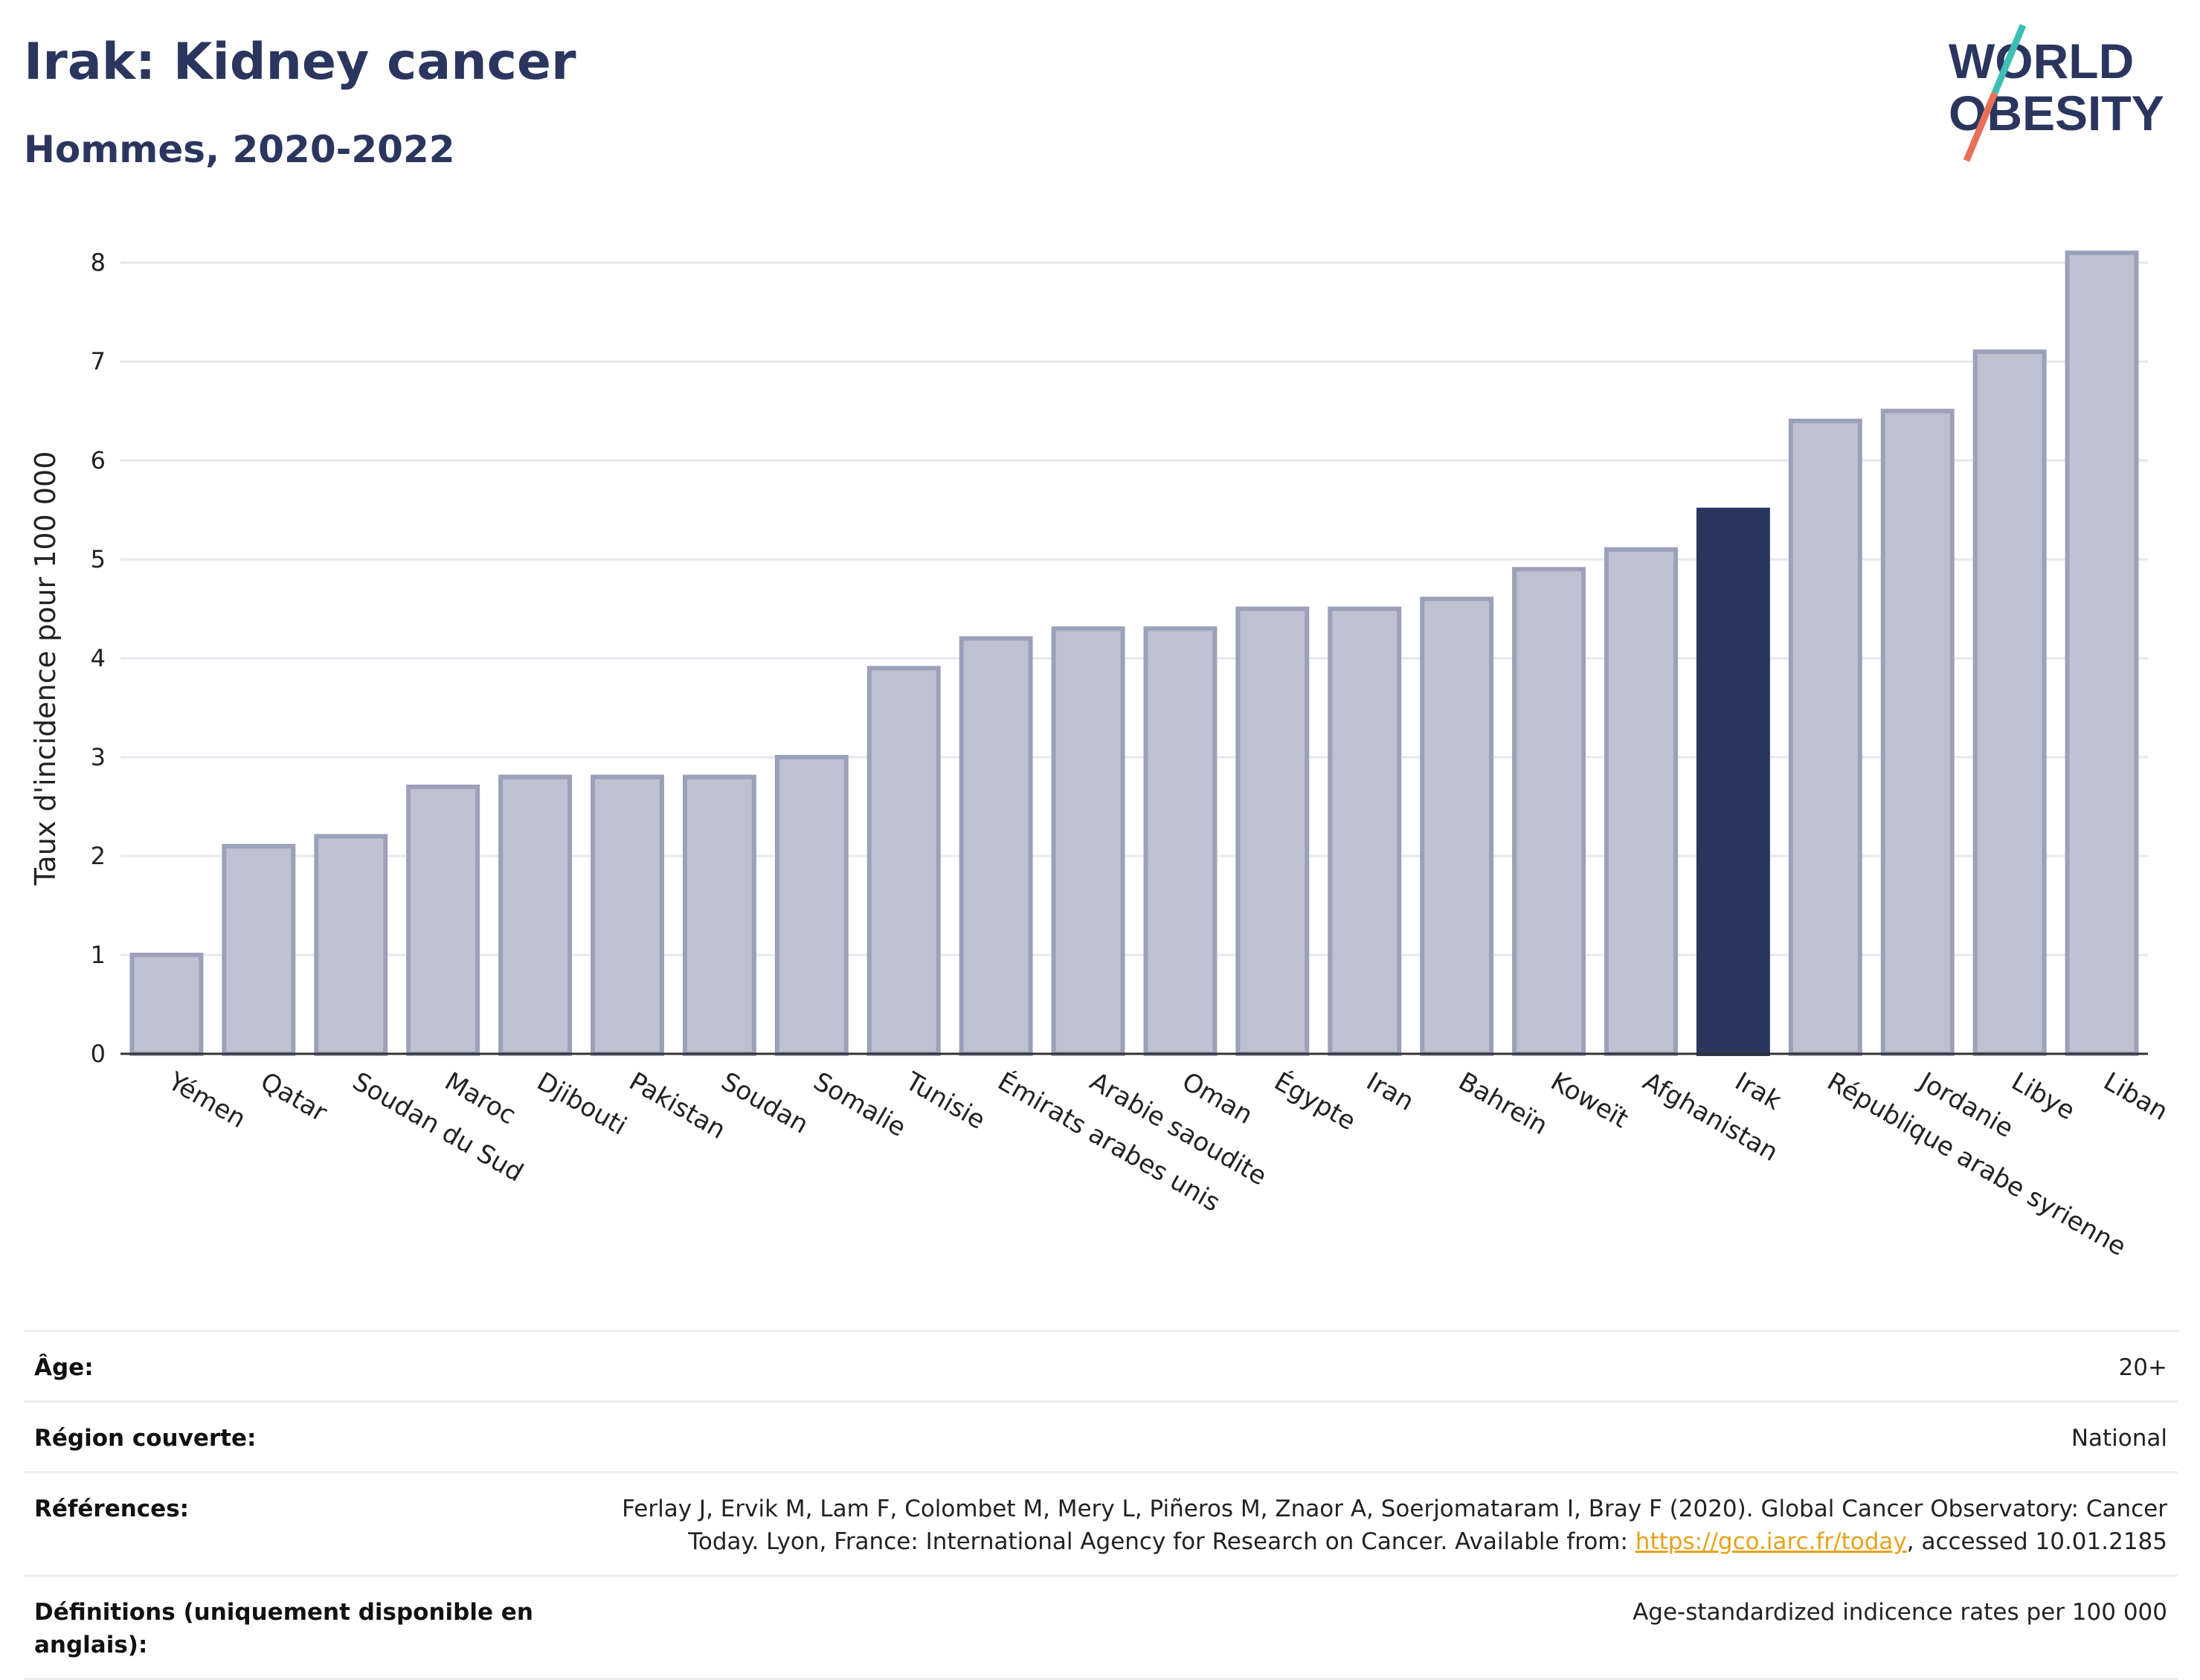 The image size is (2200, 1680). Describe the element at coordinates (859, 1105) in the screenshot. I see `x-tick-label: Somalie` at that location.